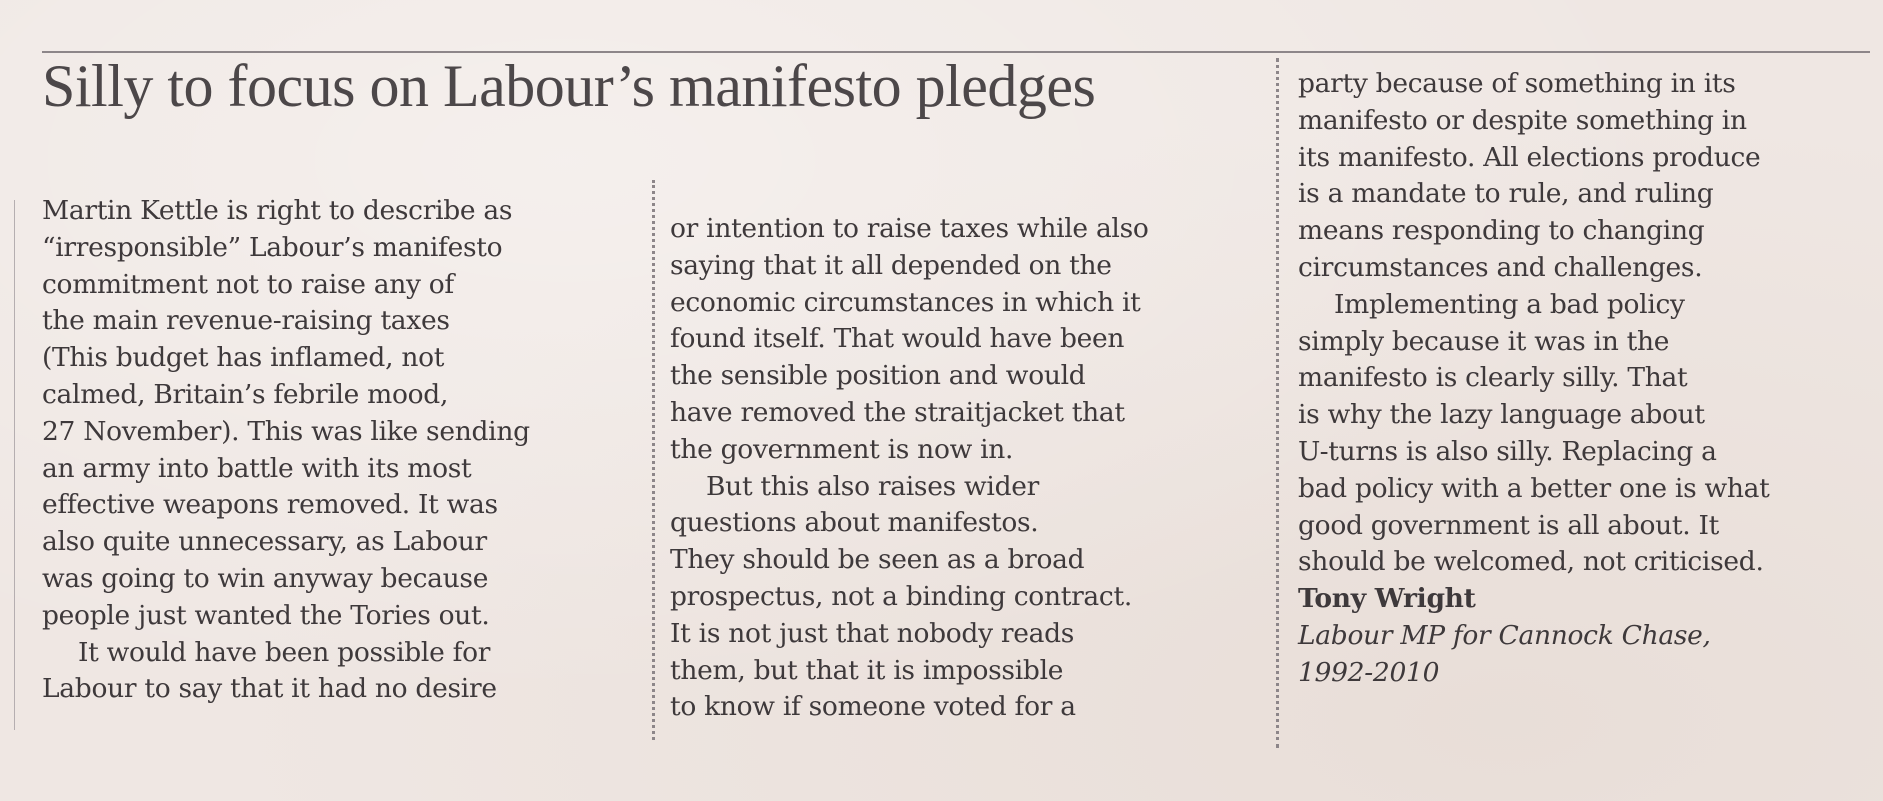 The image size is (1883, 801). I want to click on text-line: commitment not to raise any of, so click(248, 284).